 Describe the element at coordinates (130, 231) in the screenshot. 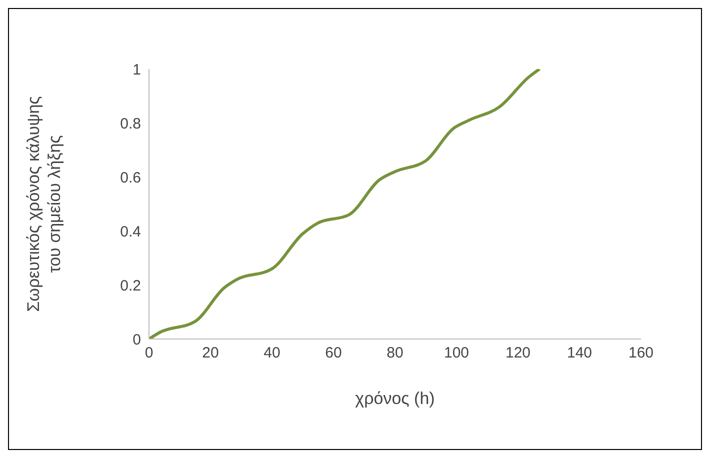

I see `y-tick-label: 0.4` at that location.